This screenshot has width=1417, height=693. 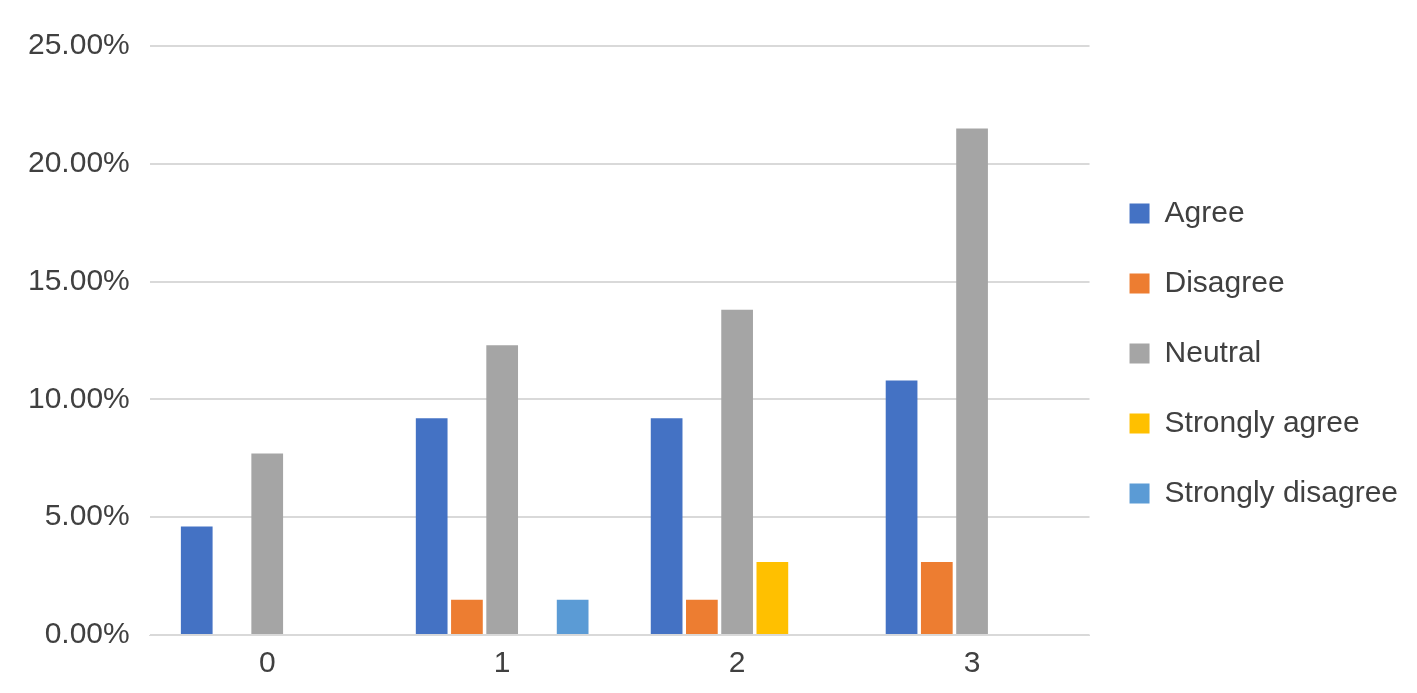 I want to click on legend-label: Agree, so click(x=1204, y=211).